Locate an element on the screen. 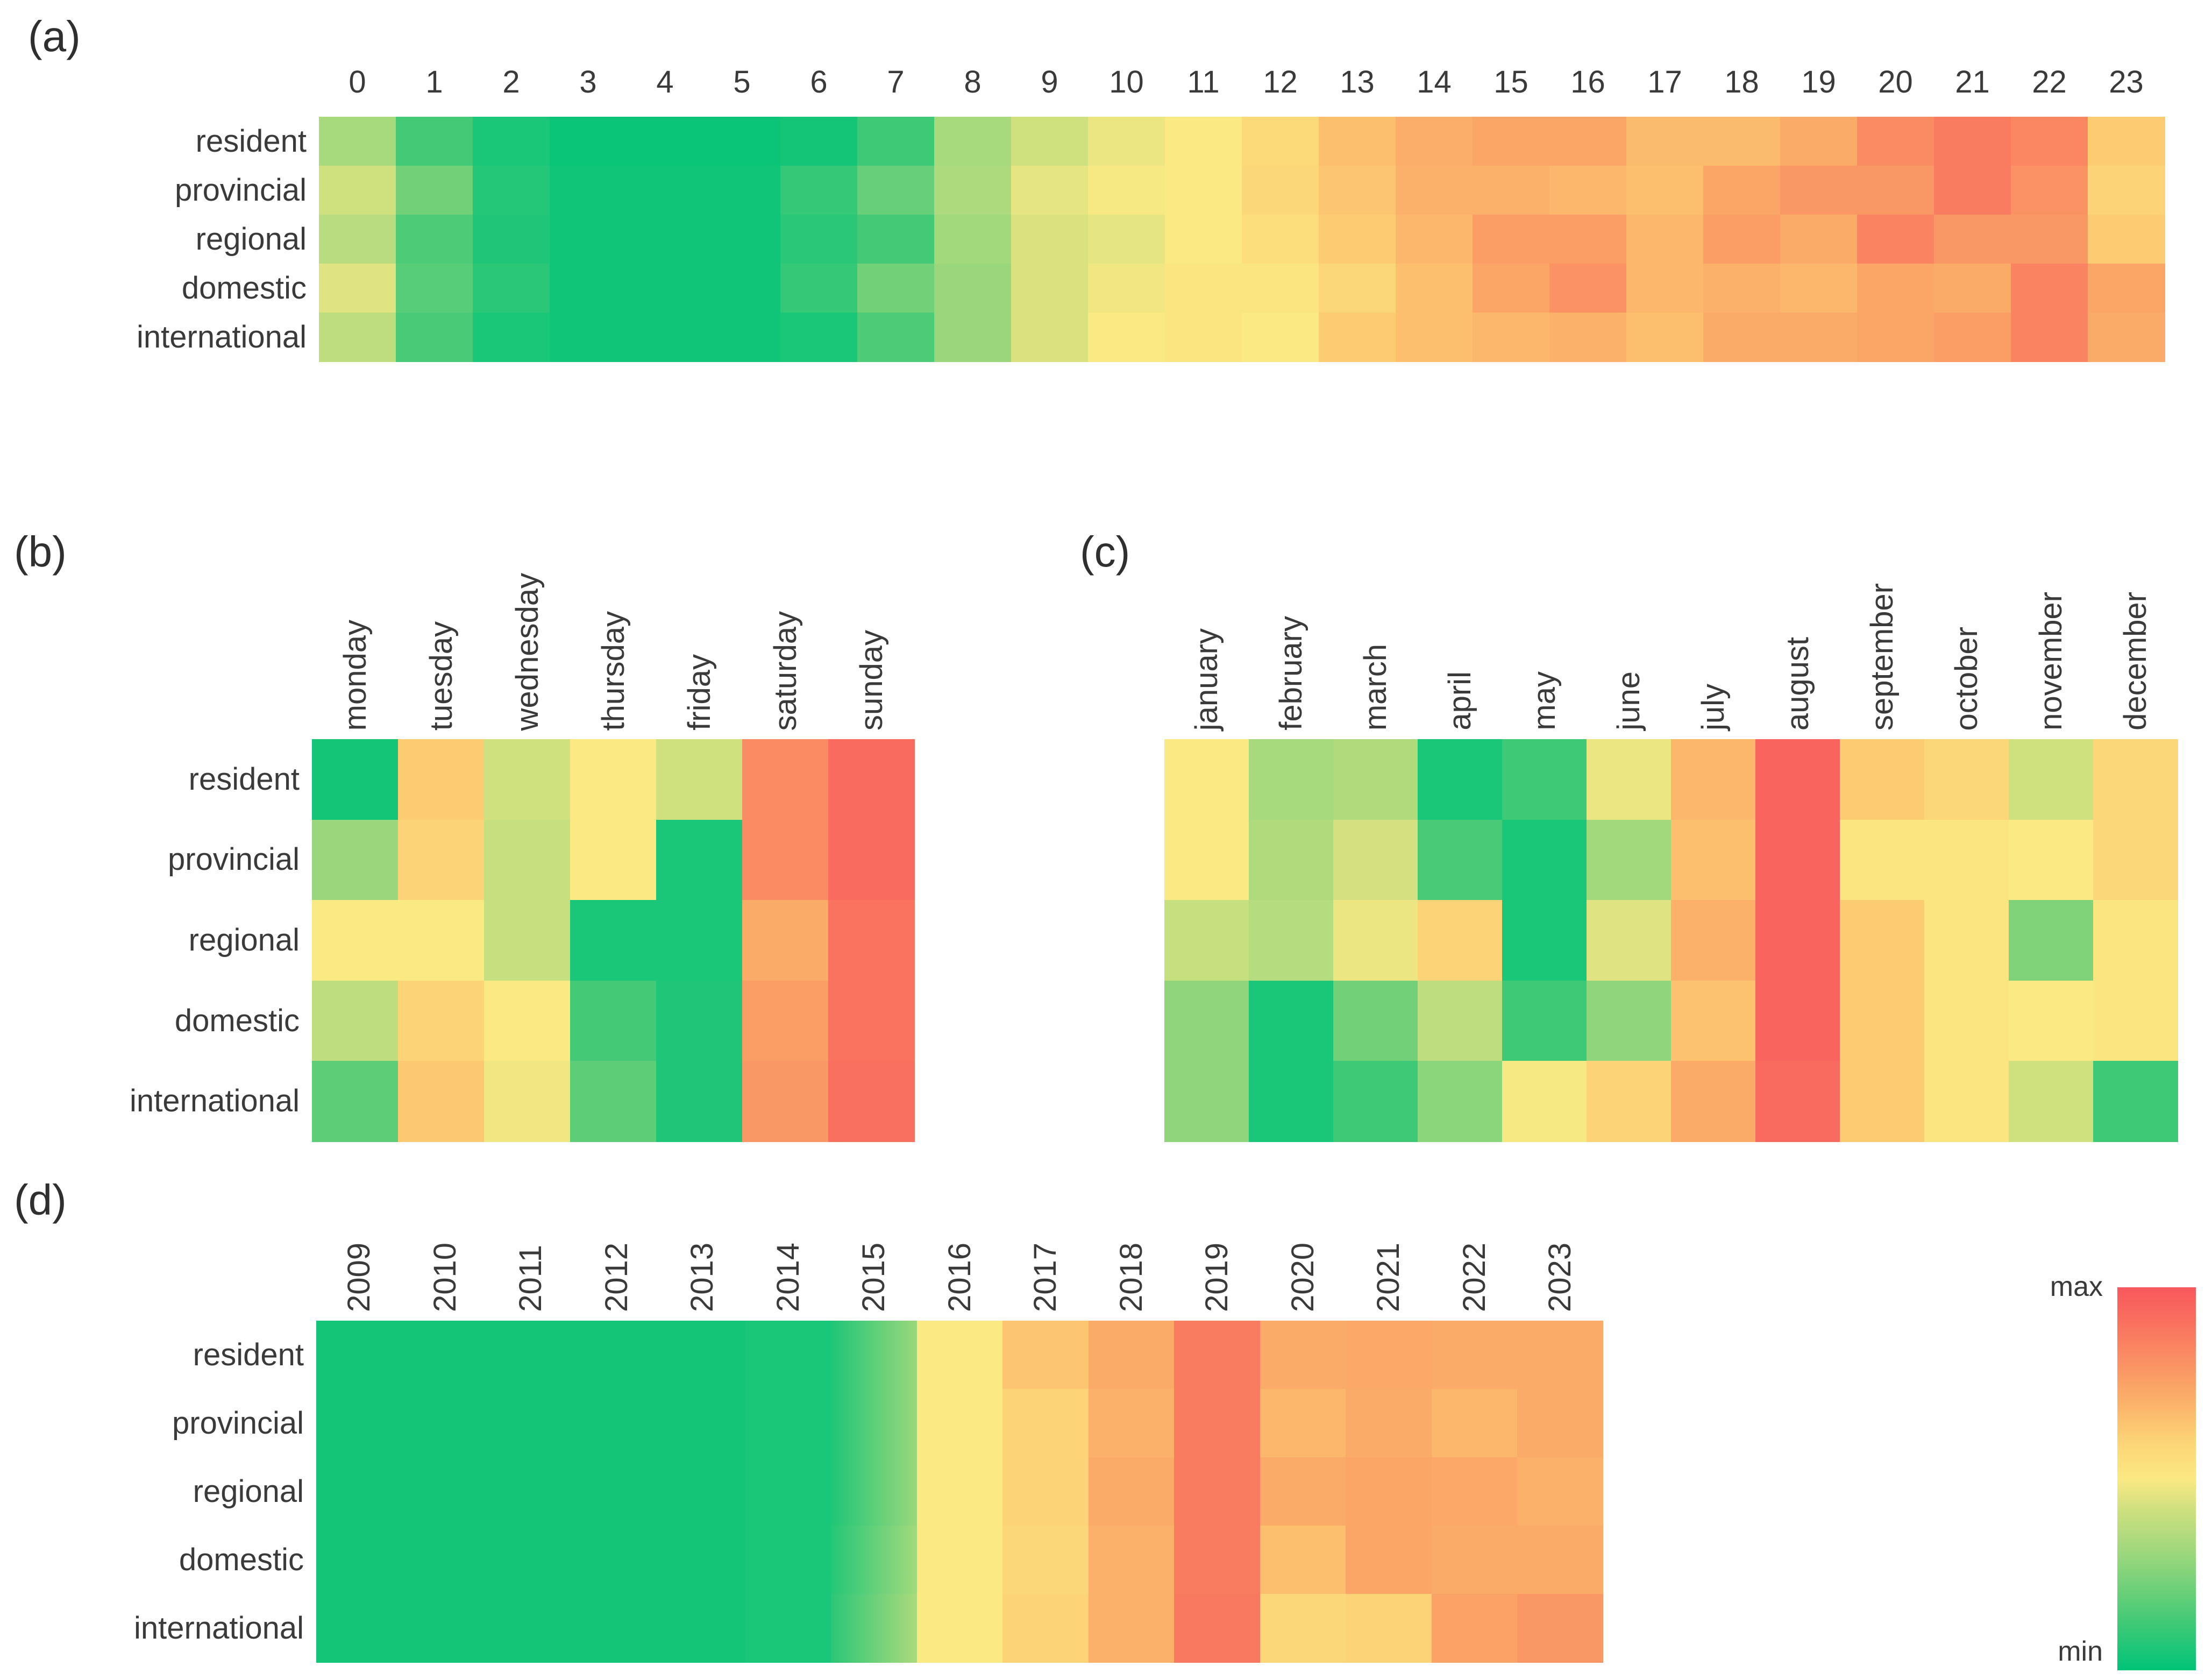 This screenshot has width=2212, height=1680. heatmap-b-cell-regional-tuesday is located at coordinates (442, 940).